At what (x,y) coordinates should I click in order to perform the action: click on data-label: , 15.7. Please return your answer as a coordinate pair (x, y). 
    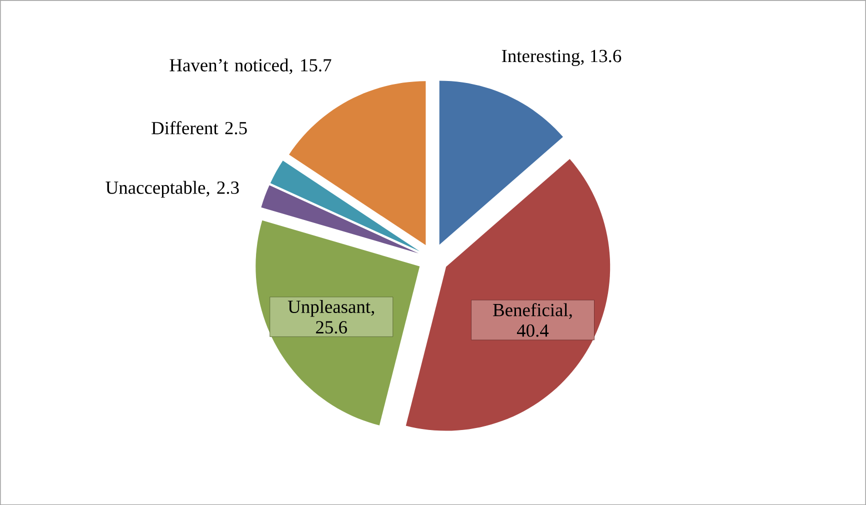
    Looking at the image, I should click on (310, 66).